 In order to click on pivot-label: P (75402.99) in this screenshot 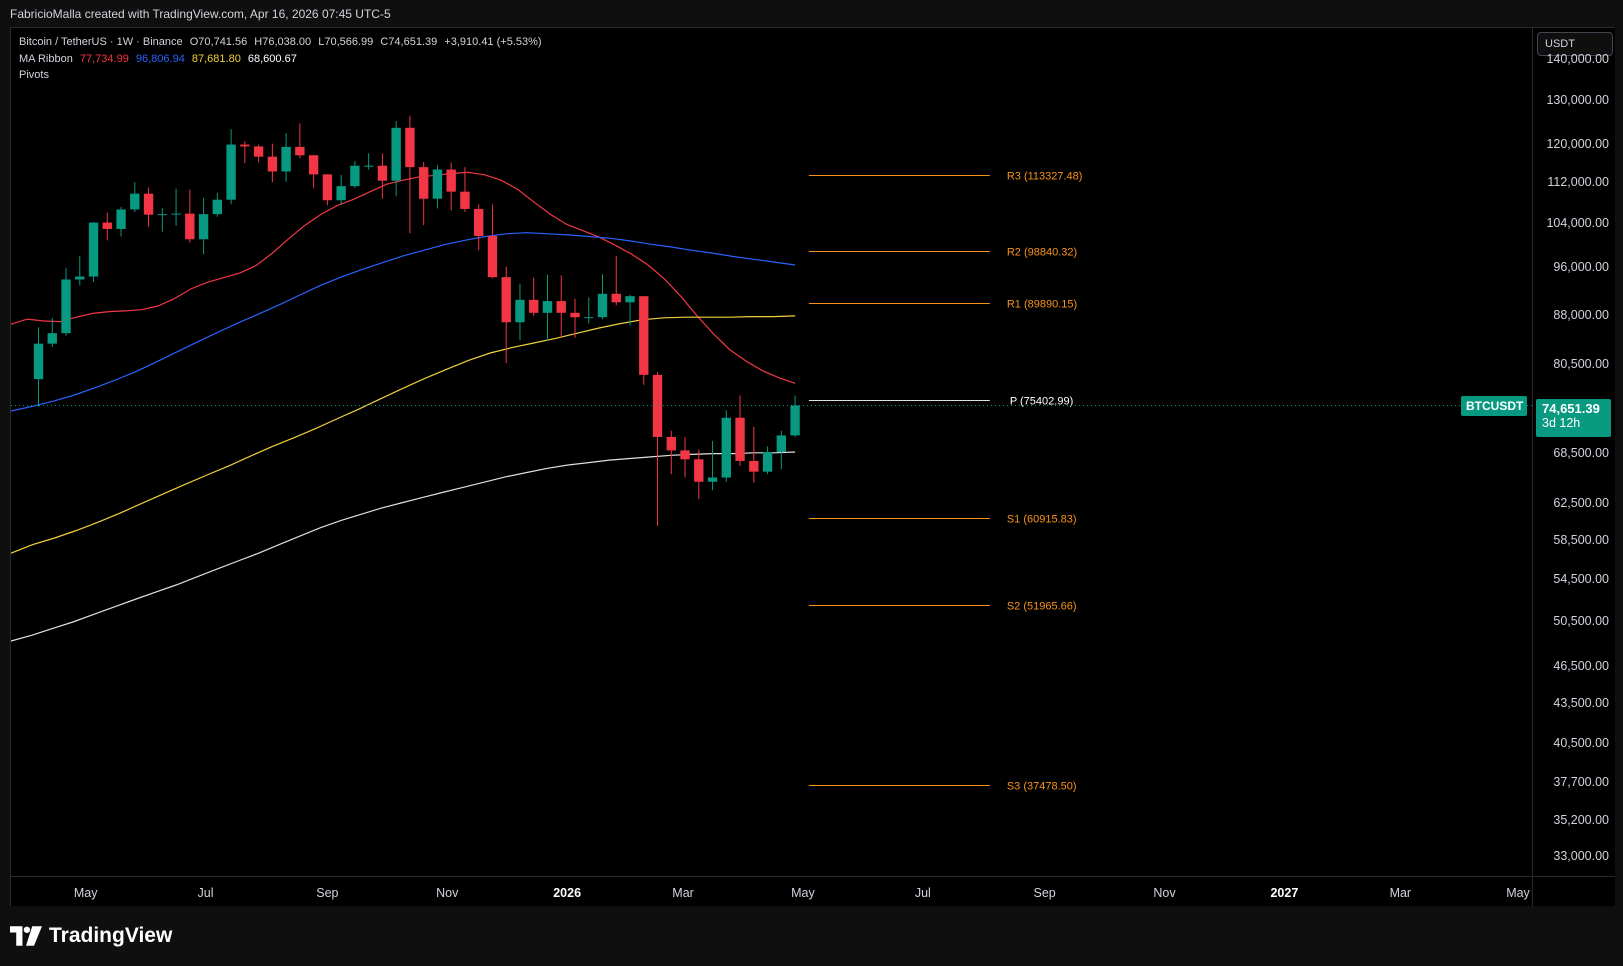, I will do `click(1041, 402)`.